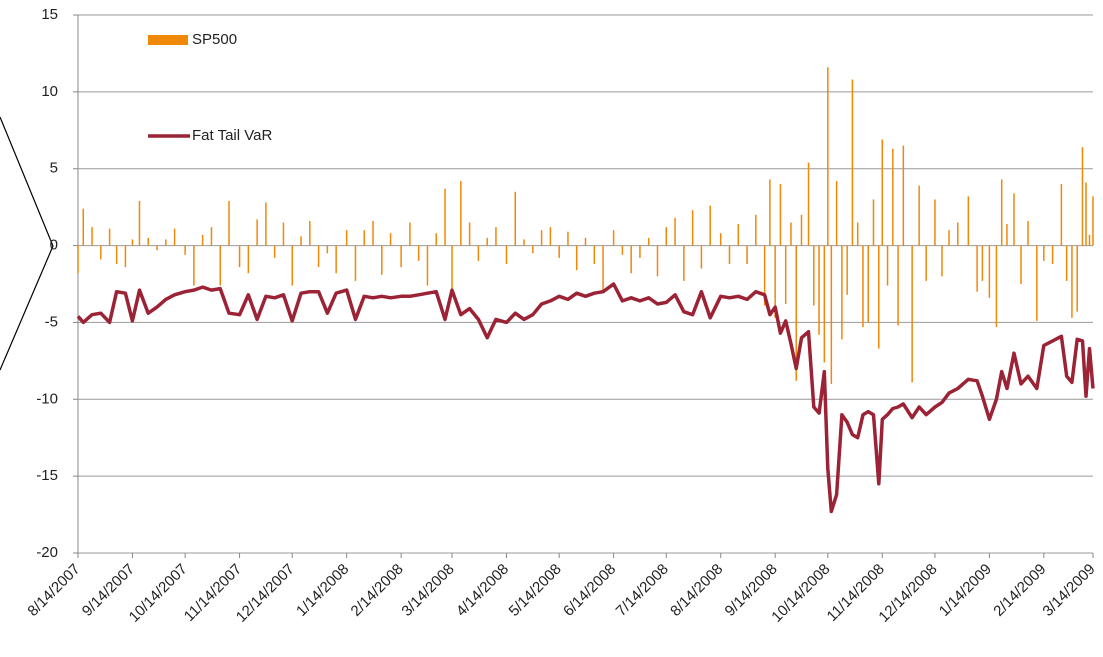 The height and width of the screenshot is (657, 1103). I want to click on legend-label: SP500, so click(214, 39).